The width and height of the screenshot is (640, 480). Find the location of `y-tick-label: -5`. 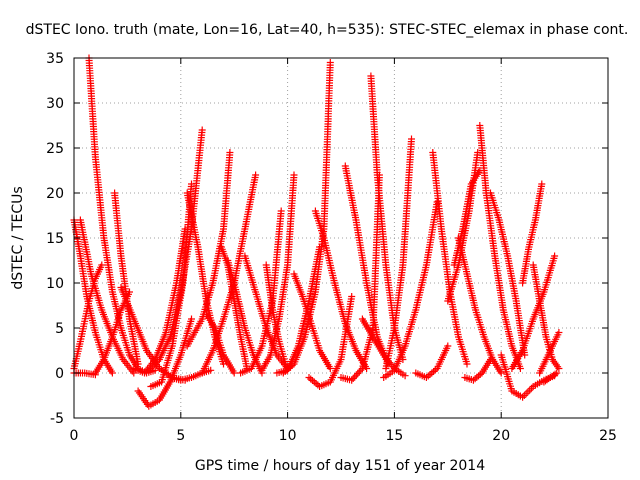

y-tick-label: -5 is located at coordinates (57, 419).